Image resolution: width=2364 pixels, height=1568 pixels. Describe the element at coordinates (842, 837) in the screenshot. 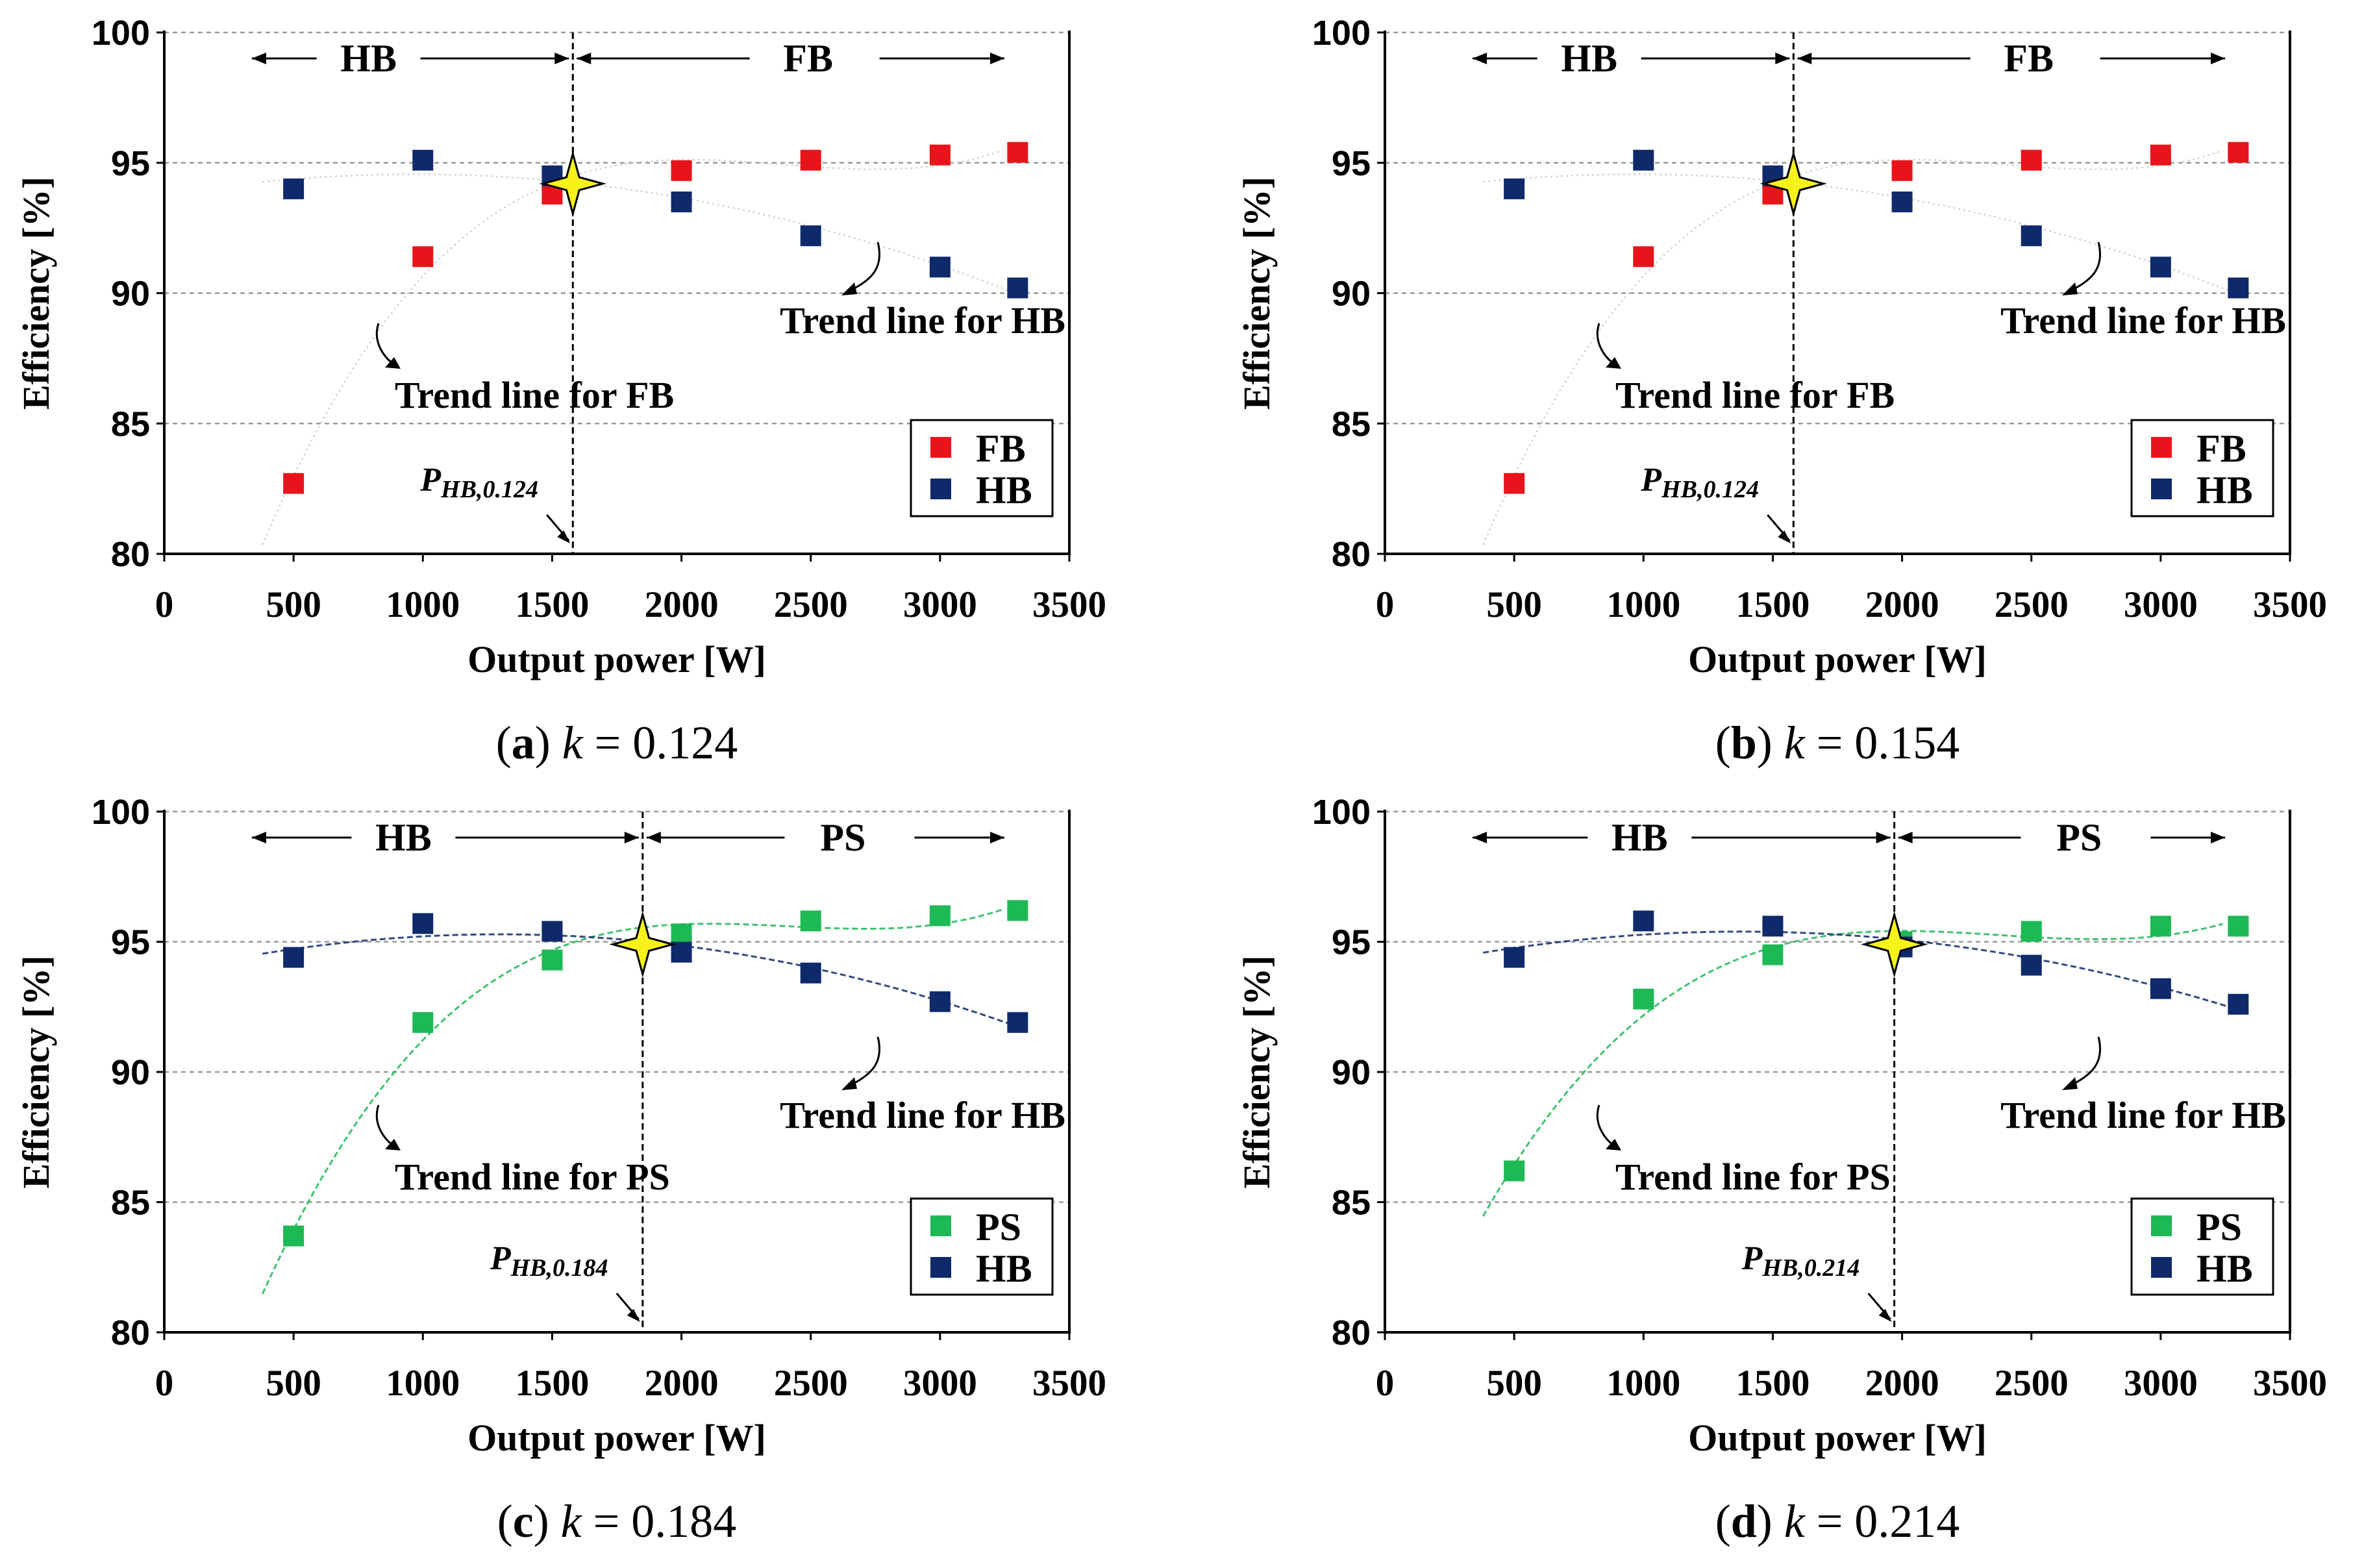

I see `region-right-label: PS` at that location.